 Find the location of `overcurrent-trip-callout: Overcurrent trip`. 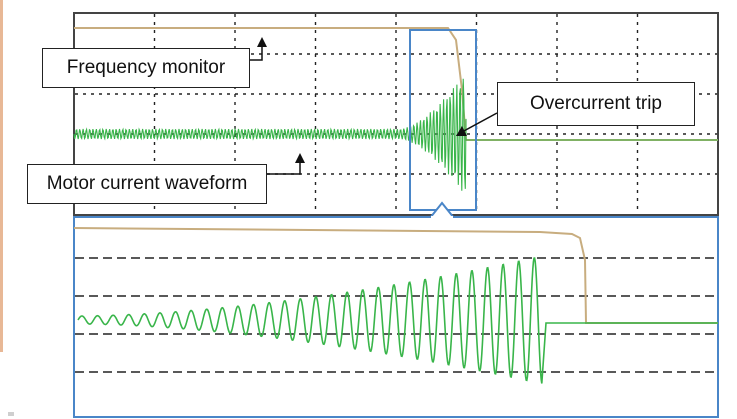

overcurrent-trip-callout: Overcurrent trip is located at coordinates (596, 104).